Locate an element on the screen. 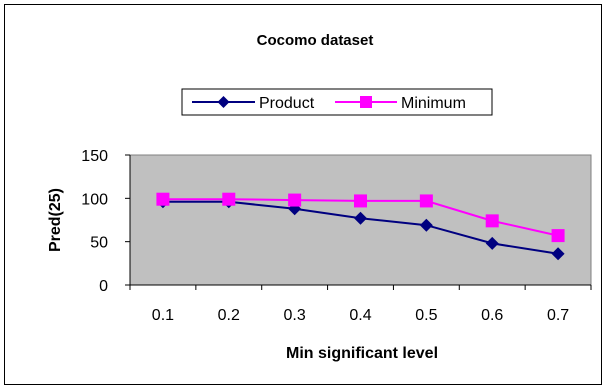  x-tick-label: 0.3 is located at coordinates (295, 315).